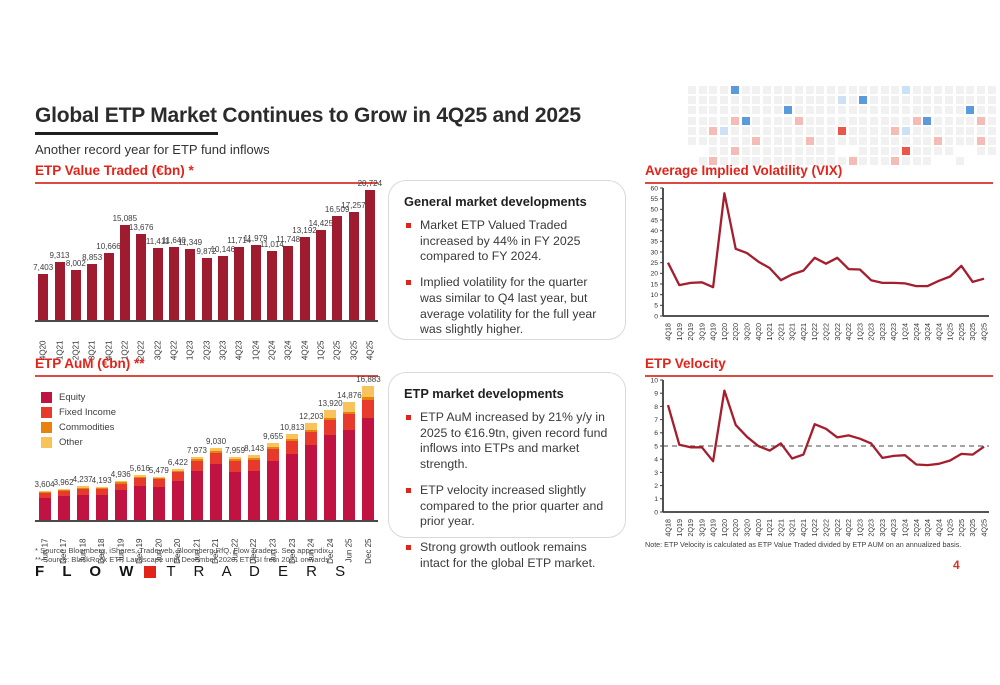  I want to click on x-tick-label: 4Q23, so click(893, 528).